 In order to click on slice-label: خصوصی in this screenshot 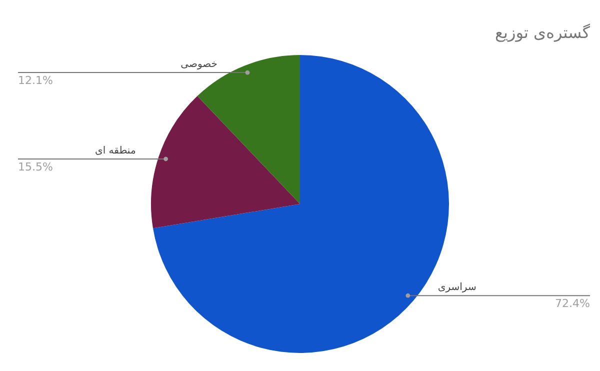, I will do `click(199, 64)`.